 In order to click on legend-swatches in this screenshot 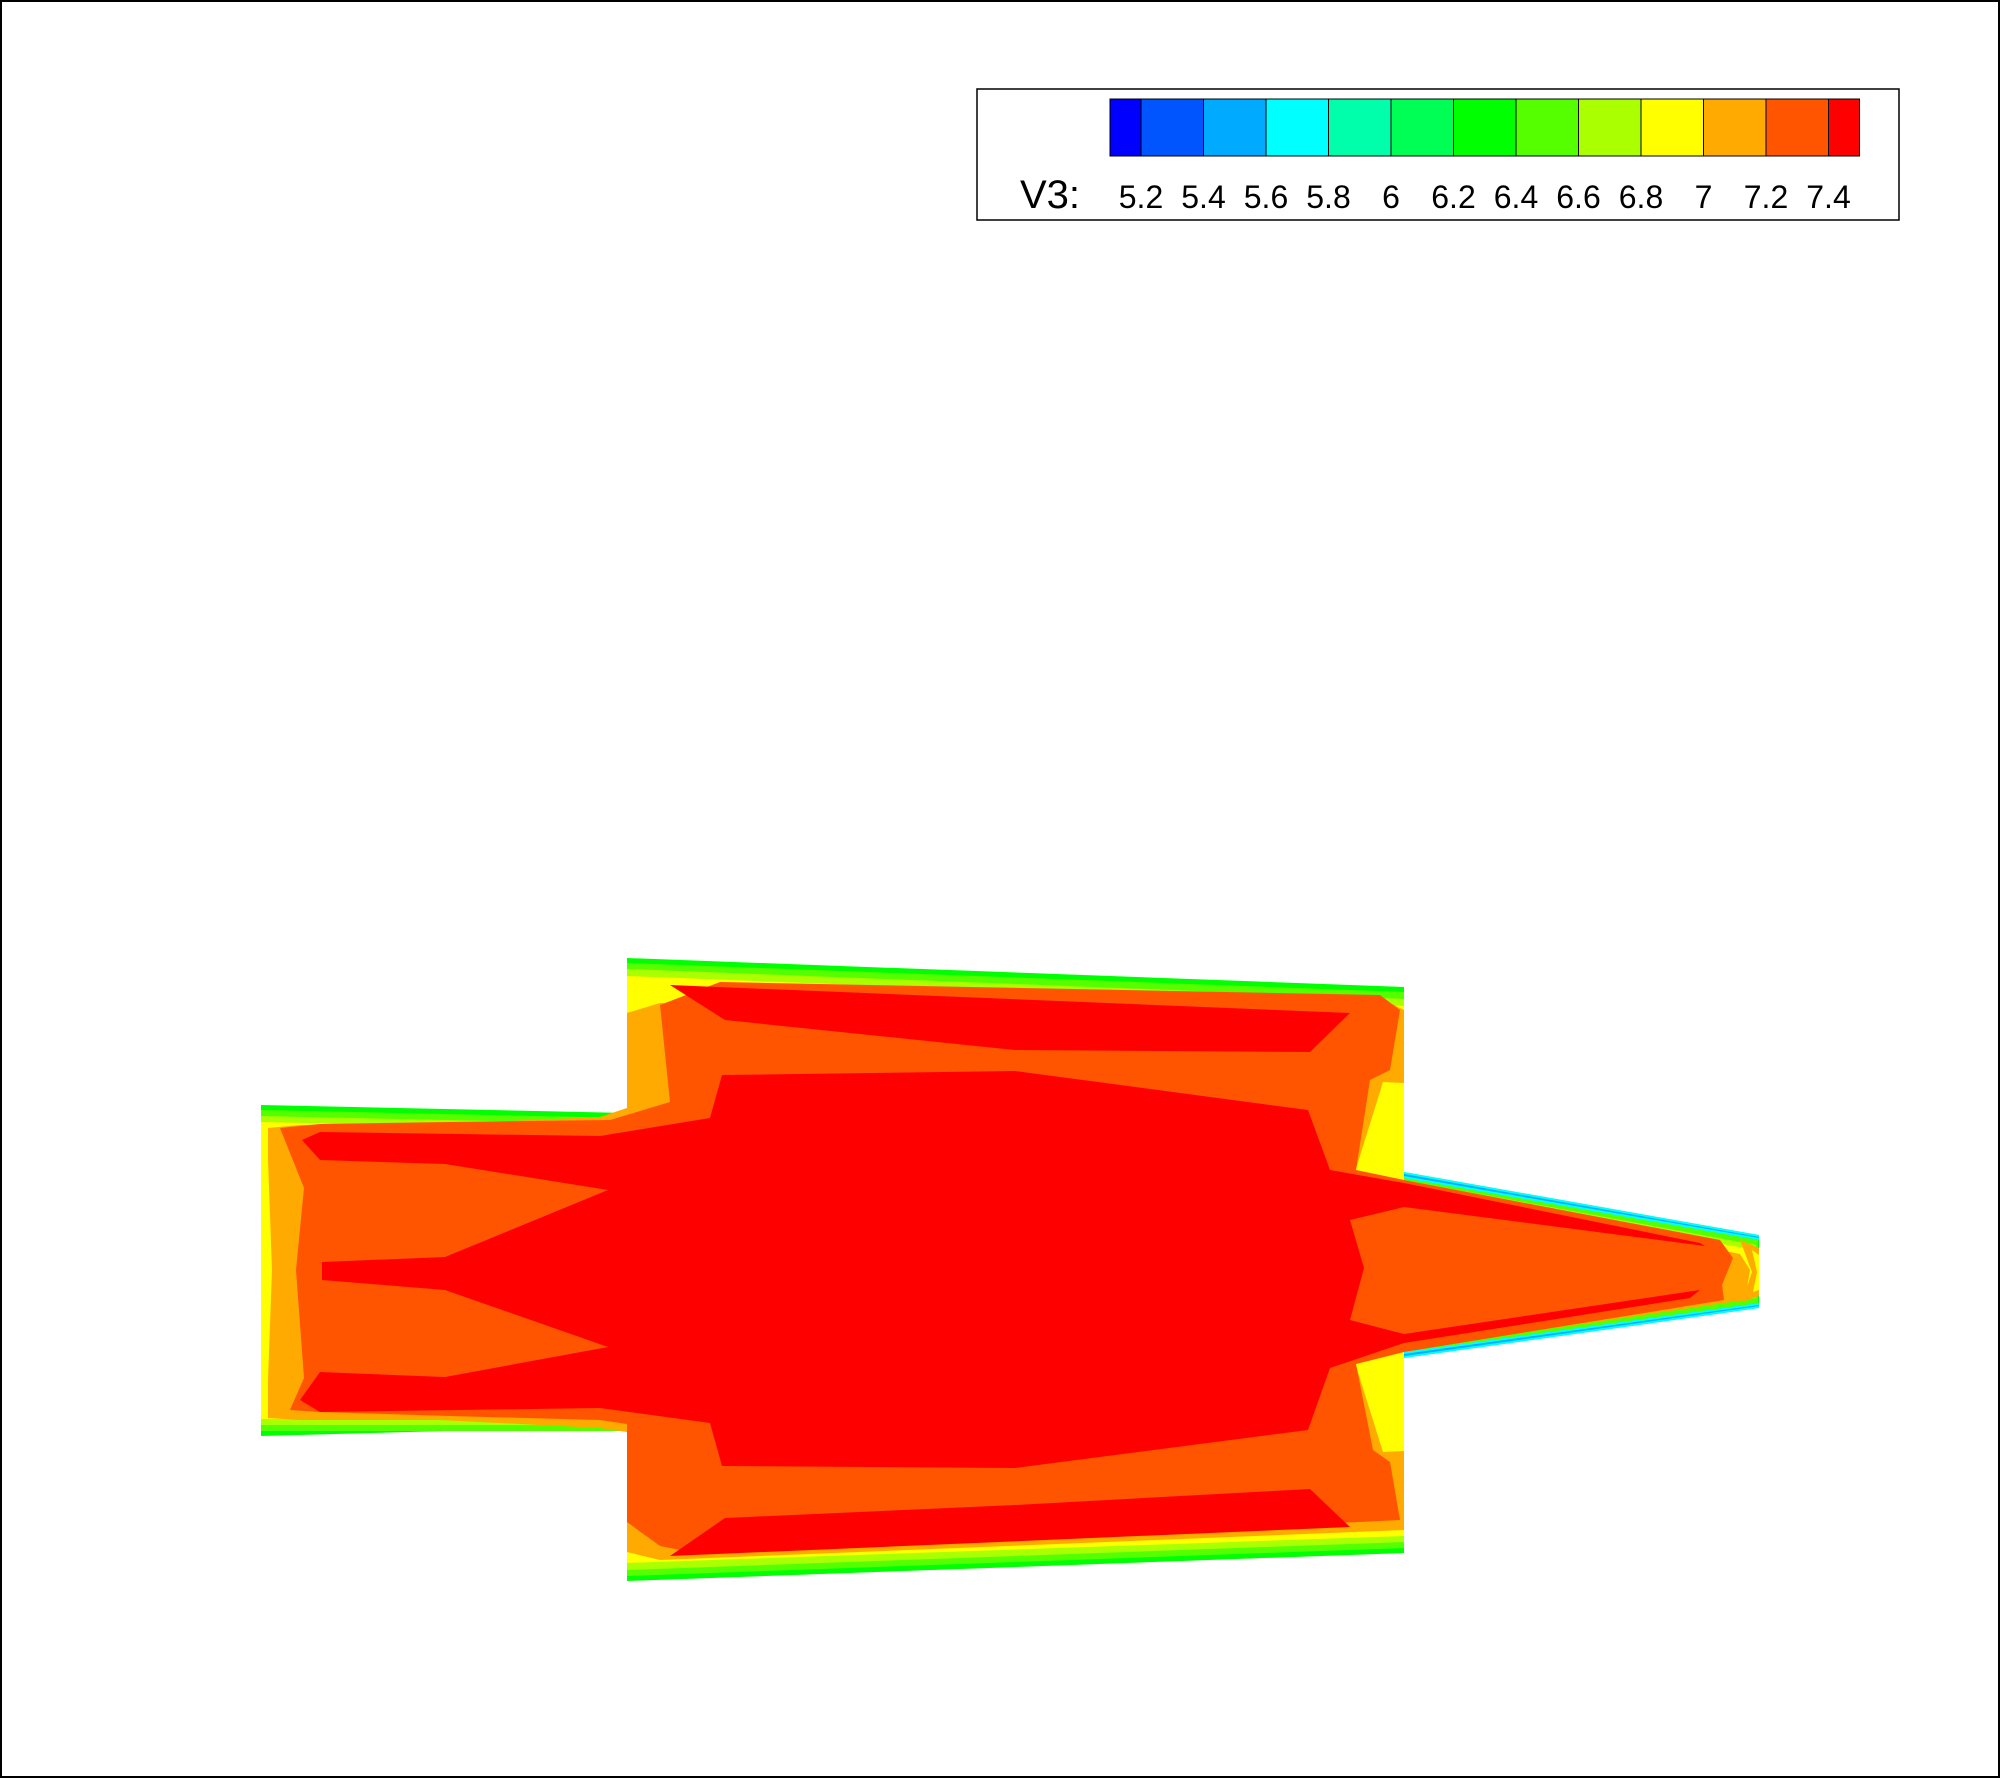, I will do `click(1485, 127)`.